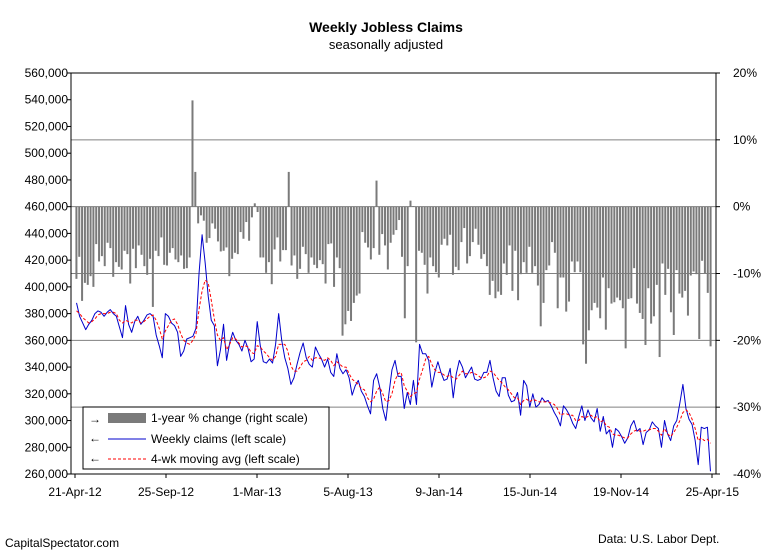 The image size is (772, 554). I want to click on left-axis-tick-label: 520,000, so click(47, 126).